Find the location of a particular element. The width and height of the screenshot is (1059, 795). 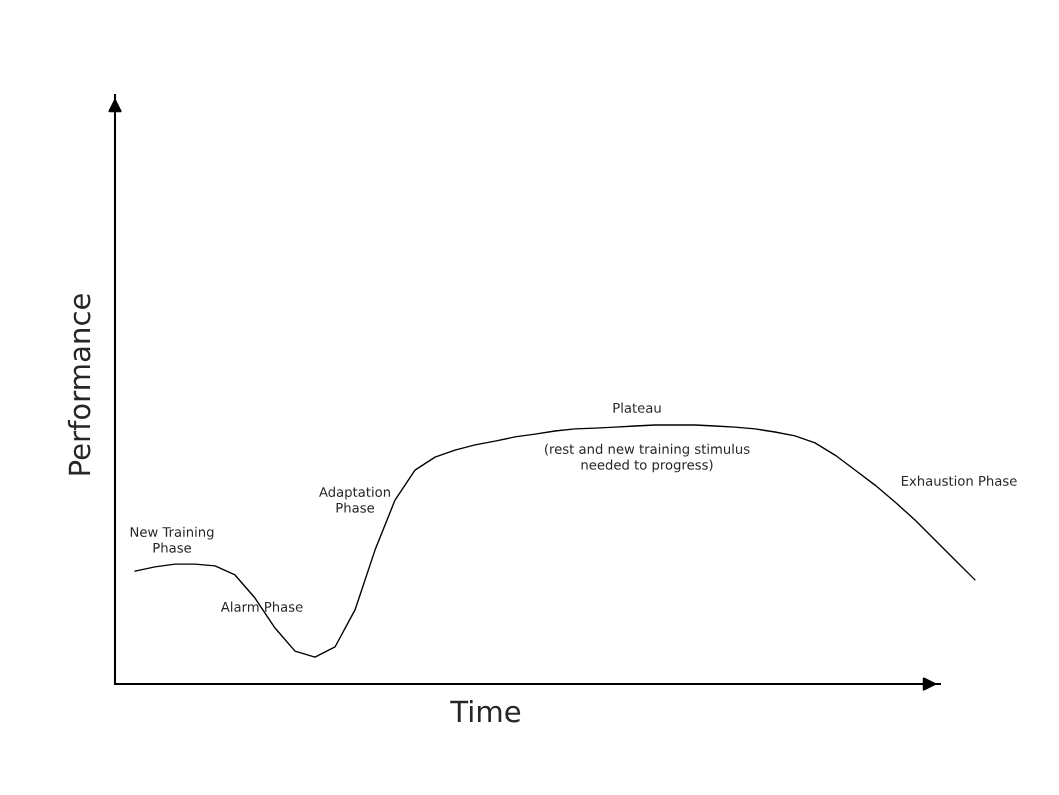

x-axis-title: Time is located at coordinates (485, 711).